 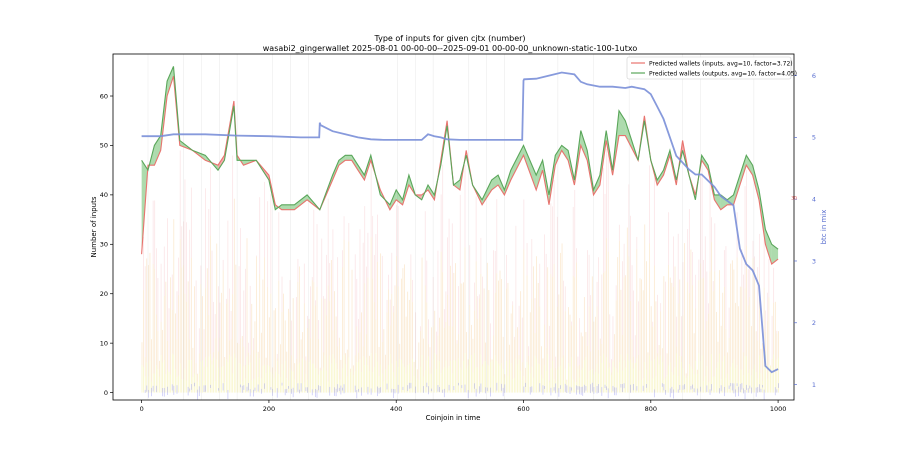 What do you see at coordinates (530, 167) in the screenshot?
I see `difference-fill` at bounding box center [530, 167].